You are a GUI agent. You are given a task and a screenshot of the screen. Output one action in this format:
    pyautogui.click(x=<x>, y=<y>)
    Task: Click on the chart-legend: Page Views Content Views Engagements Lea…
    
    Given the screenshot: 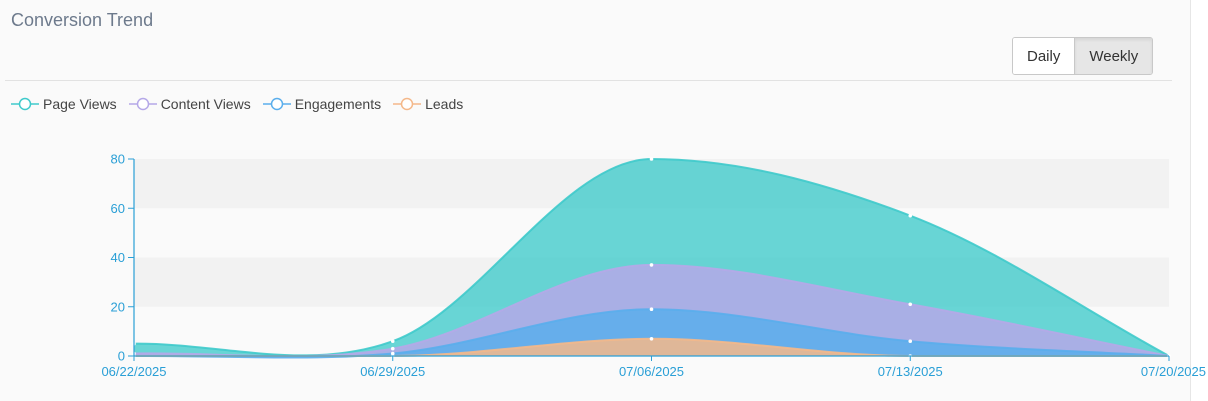 What is the action you would take?
    pyautogui.click(x=237, y=104)
    